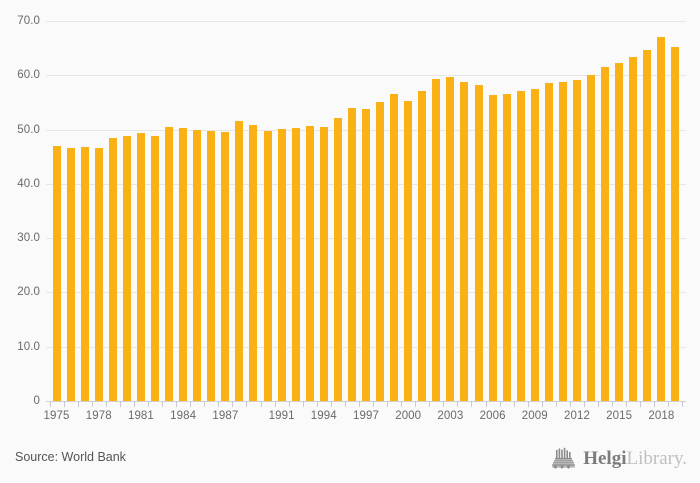  Describe the element at coordinates (28, 21) in the screenshot. I see `y-axis-tick-label: 70.0` at that location.